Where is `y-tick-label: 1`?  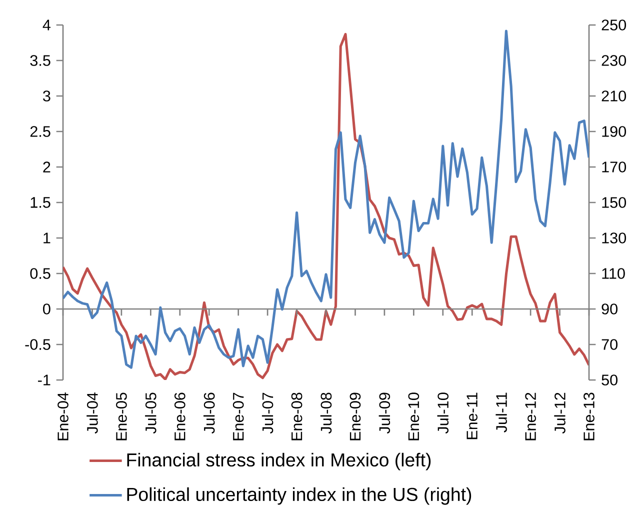
y-tick-label: 1 is located at coordinates (47, 238).